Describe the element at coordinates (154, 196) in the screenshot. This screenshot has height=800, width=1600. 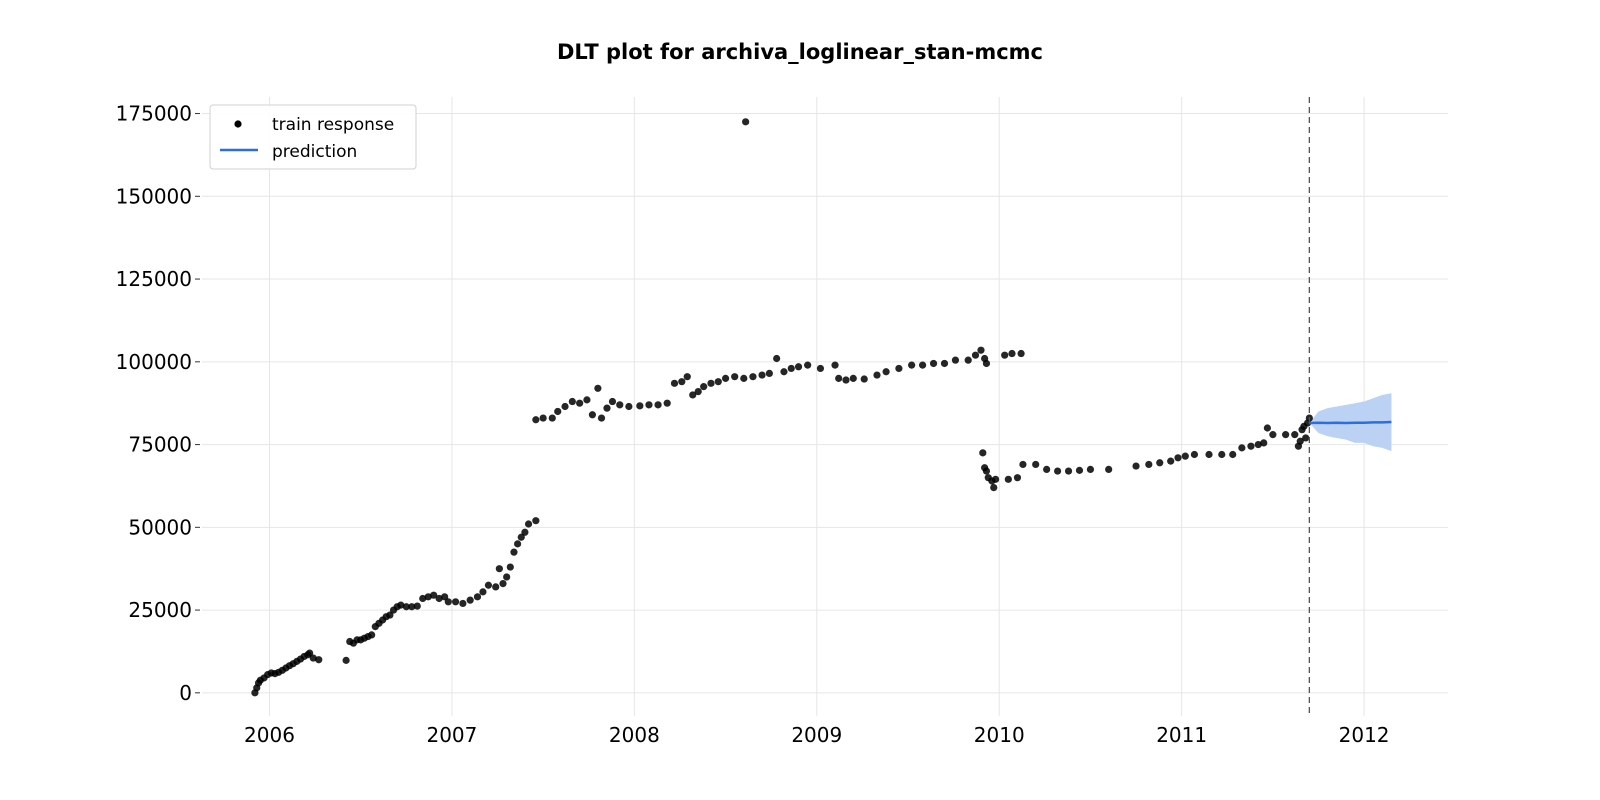
I see `y-tick-label: 150000` at that location.